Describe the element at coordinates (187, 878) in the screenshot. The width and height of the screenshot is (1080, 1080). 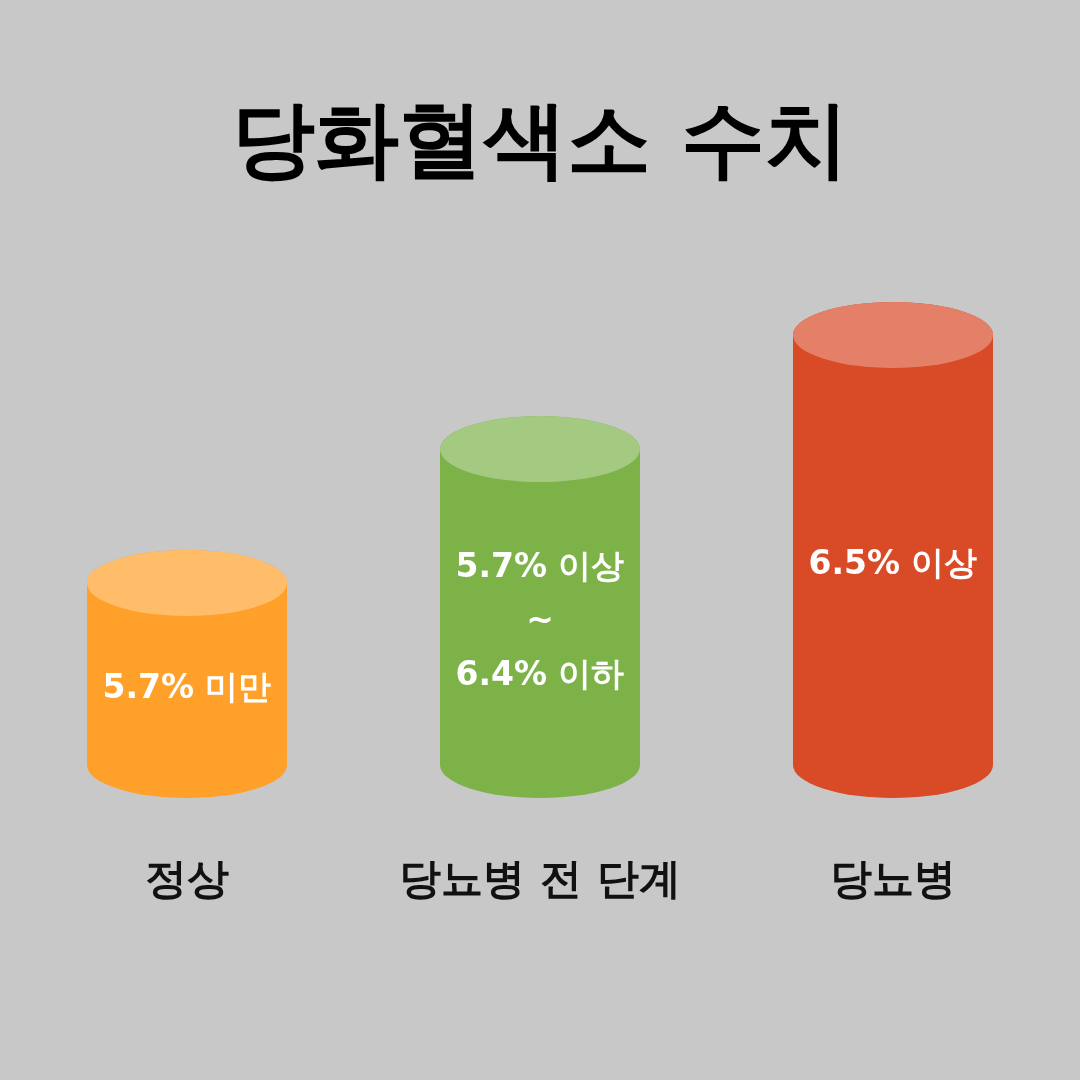
I see `x-tick-label: 정상` at that location.